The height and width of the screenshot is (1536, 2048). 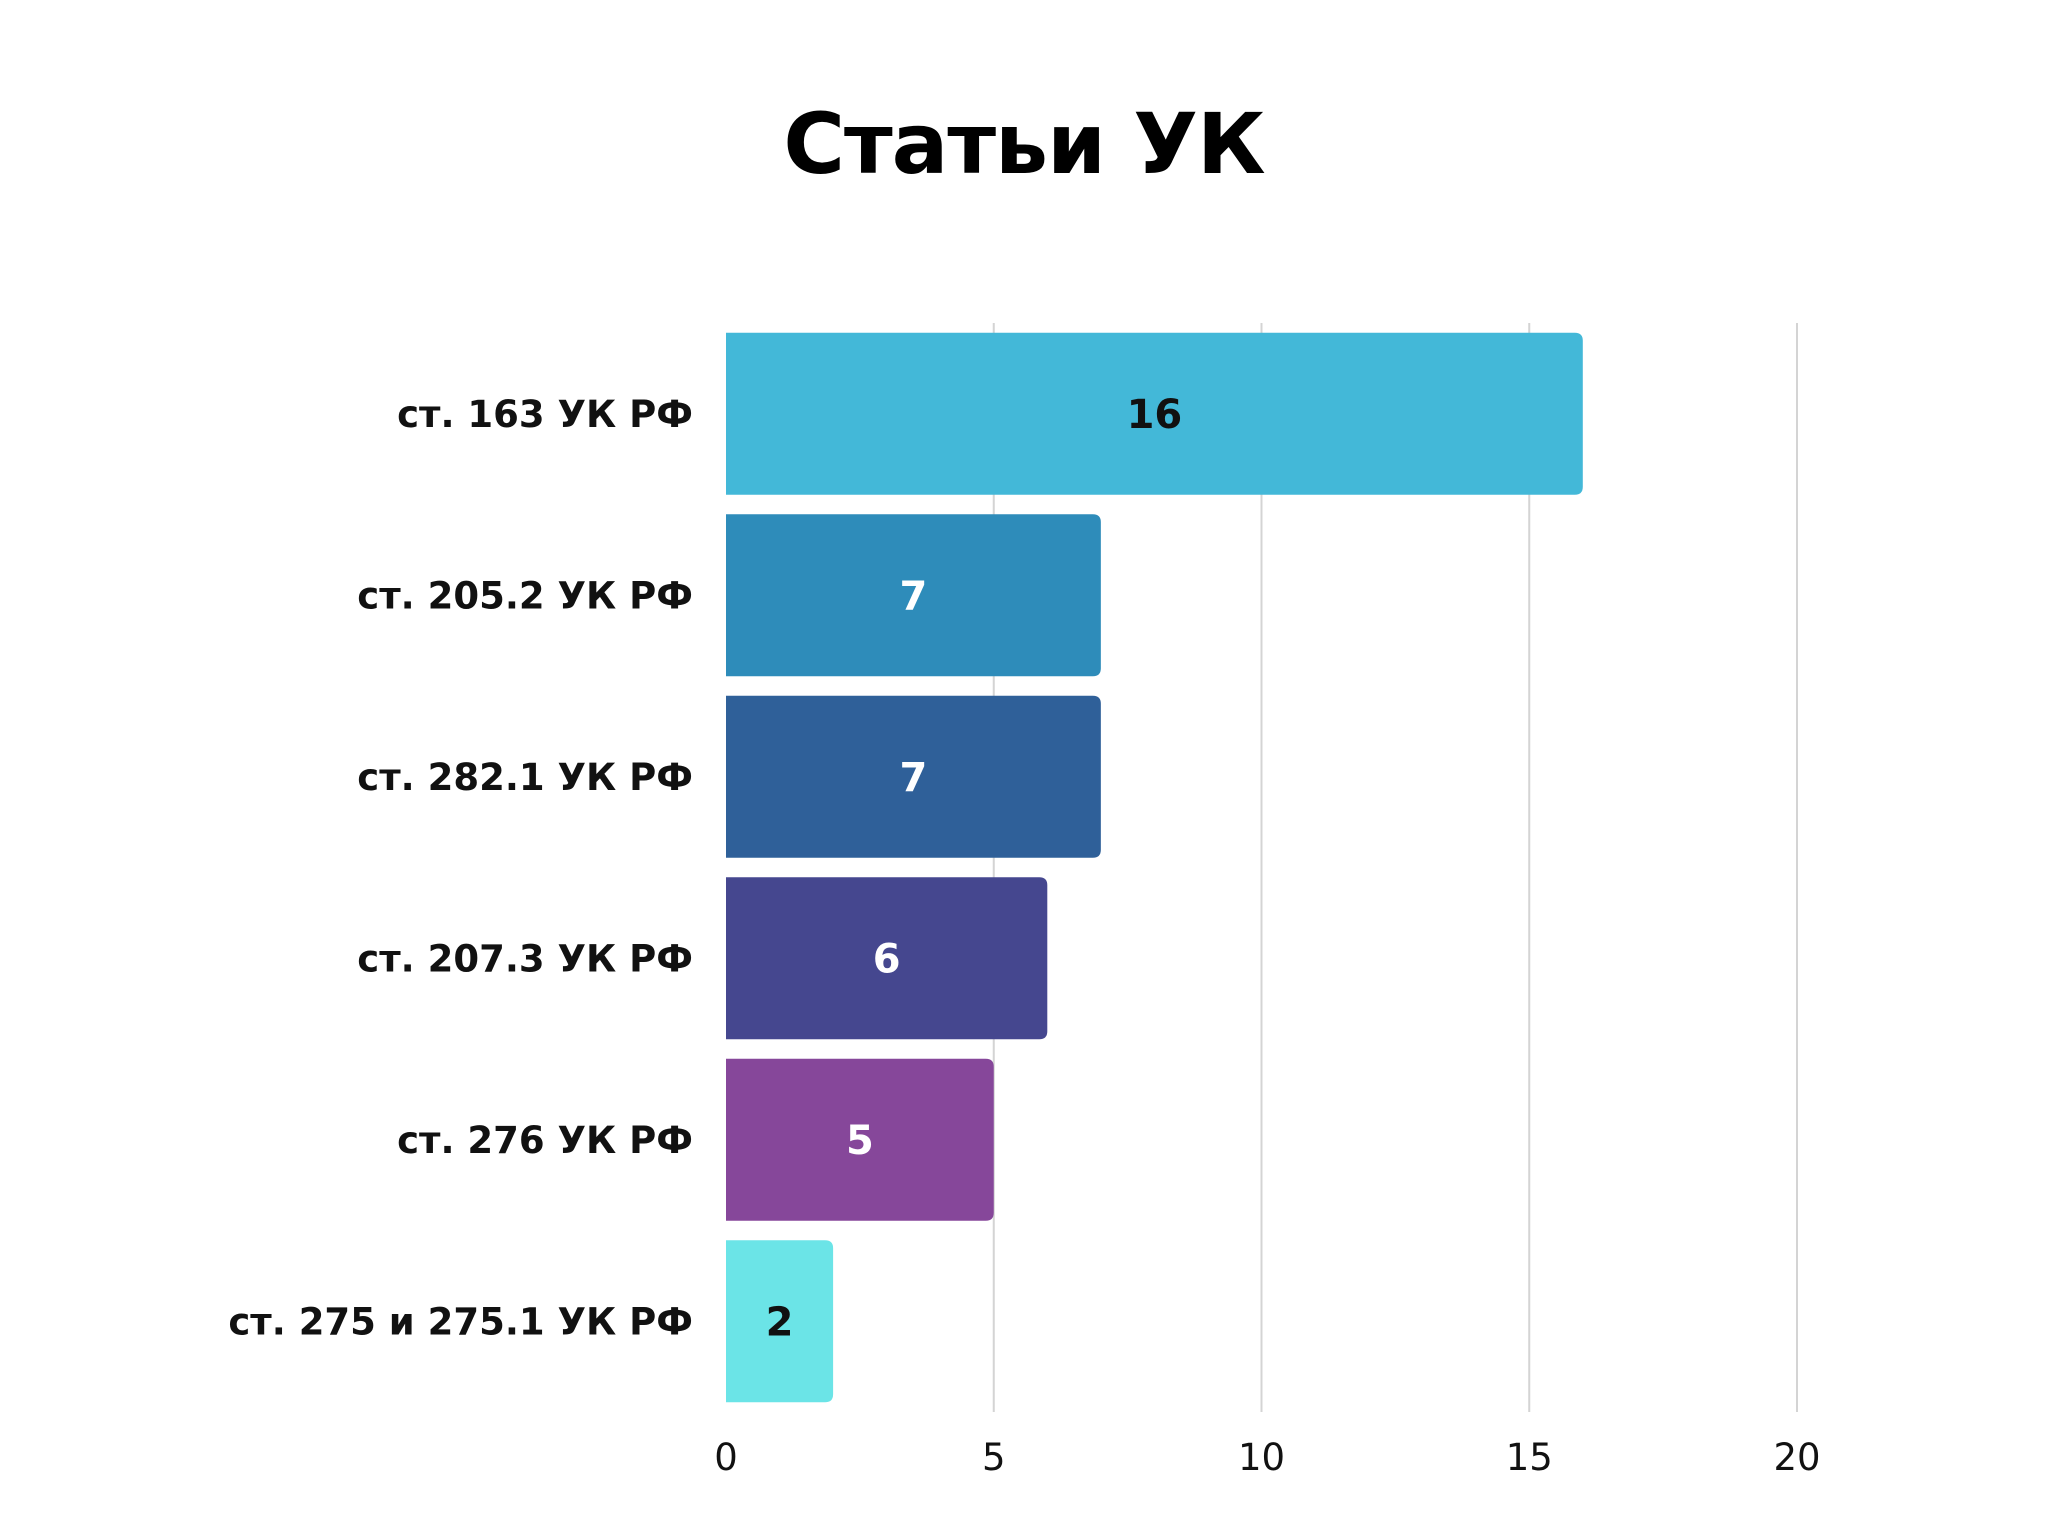 I want to click on x-tick-label: 20, so click(x=1796, y=1457).